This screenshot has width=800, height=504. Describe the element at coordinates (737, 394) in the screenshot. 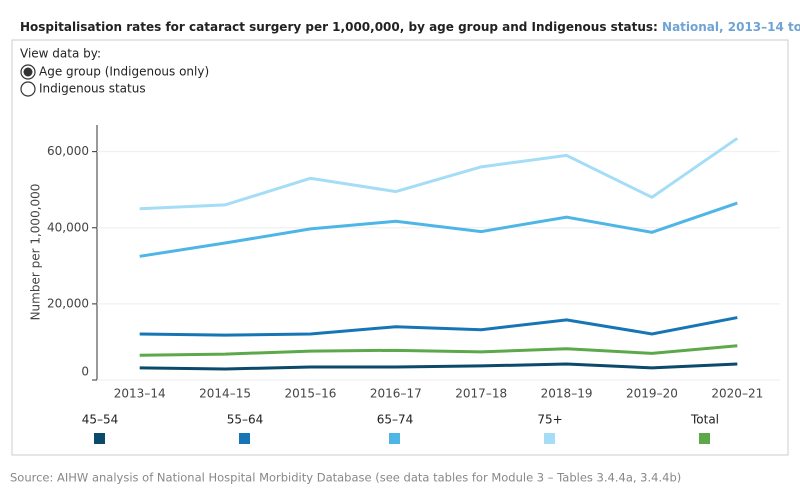

I see `x-tick-label: 2020–21` at that location.